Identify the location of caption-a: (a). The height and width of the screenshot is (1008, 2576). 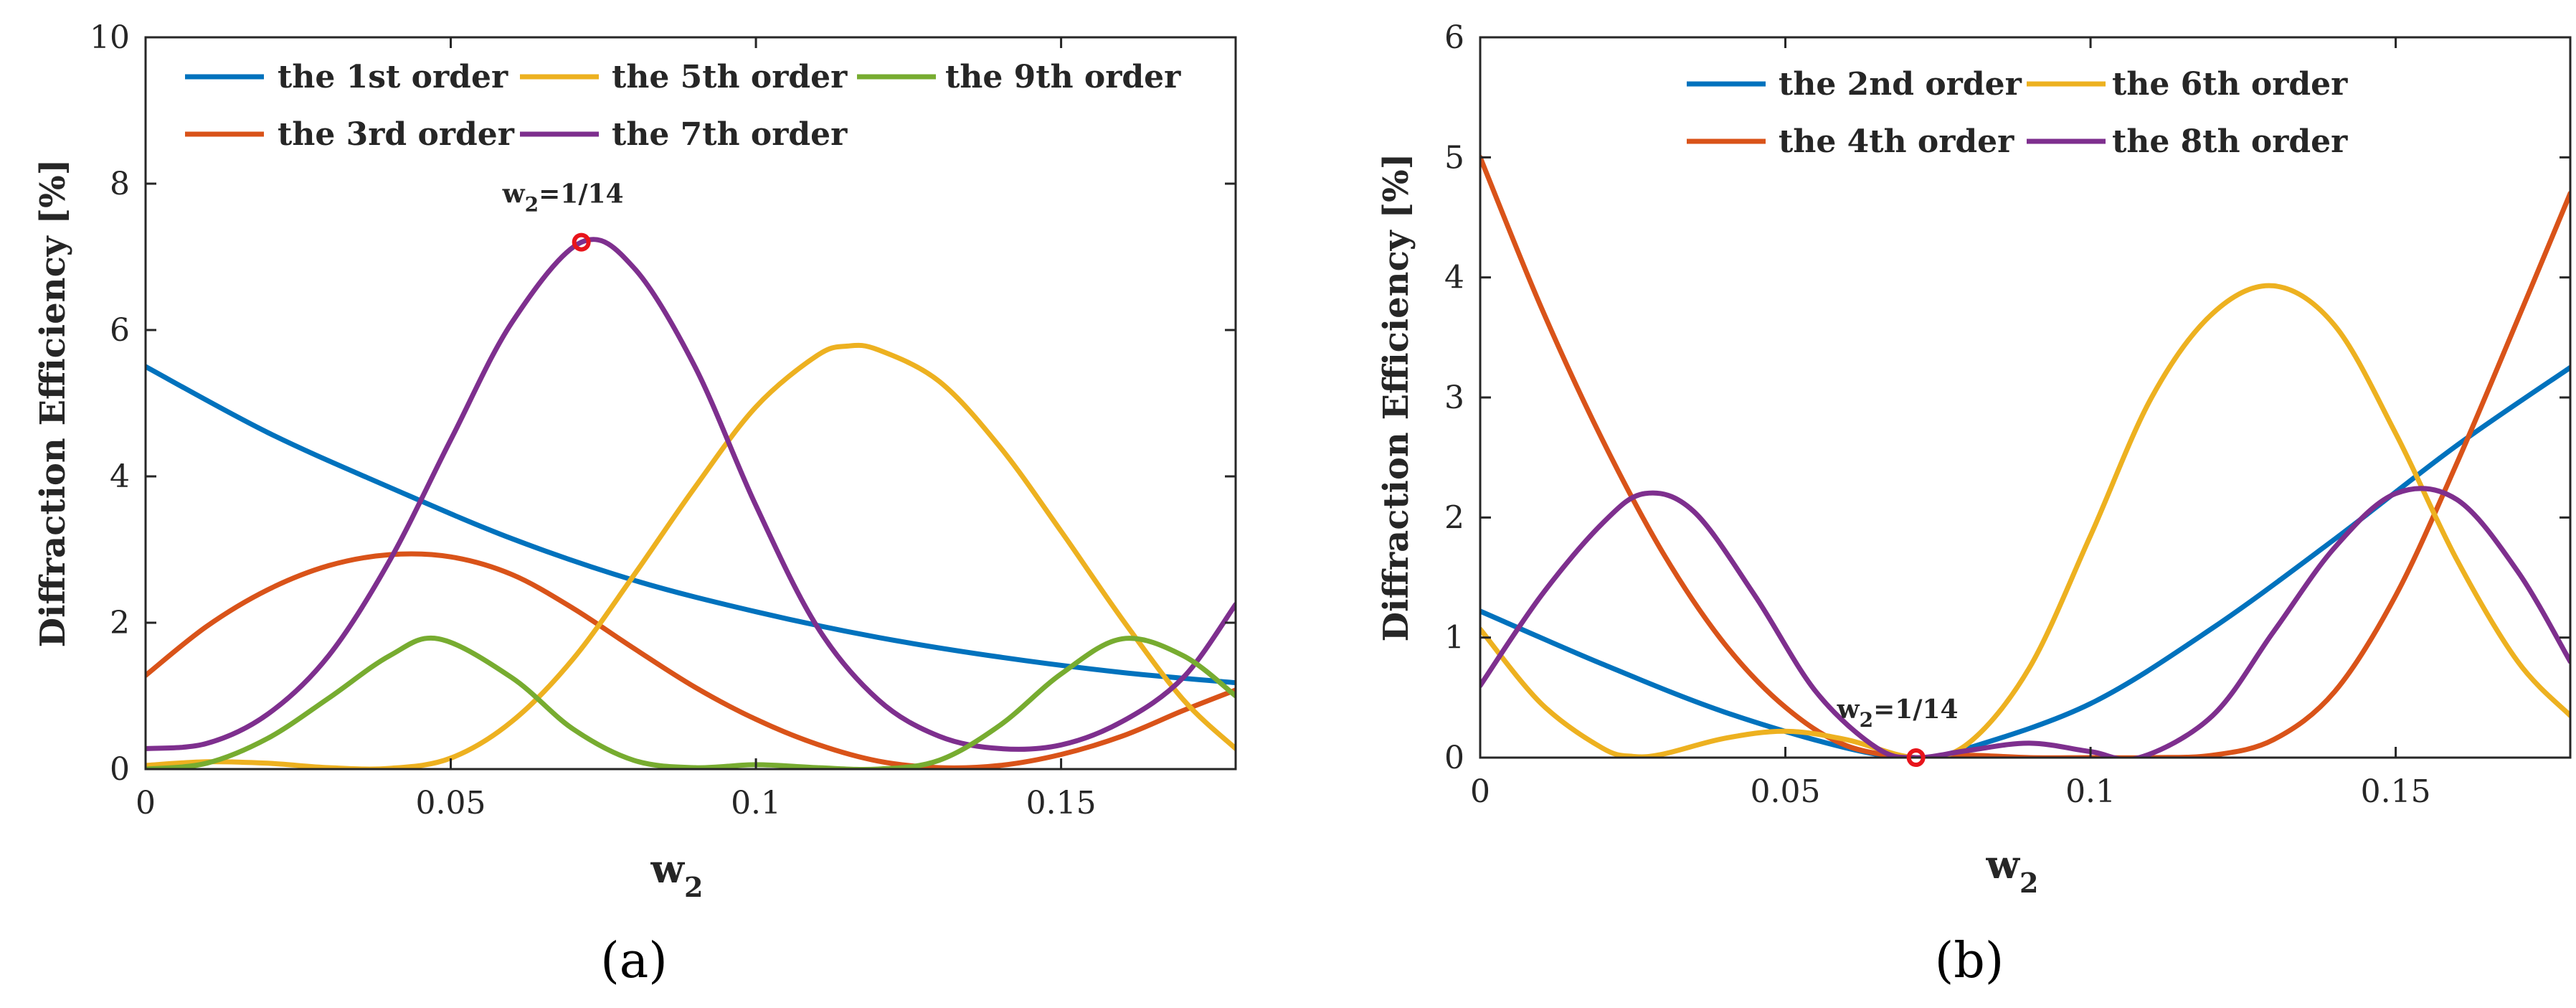
(634, 961).